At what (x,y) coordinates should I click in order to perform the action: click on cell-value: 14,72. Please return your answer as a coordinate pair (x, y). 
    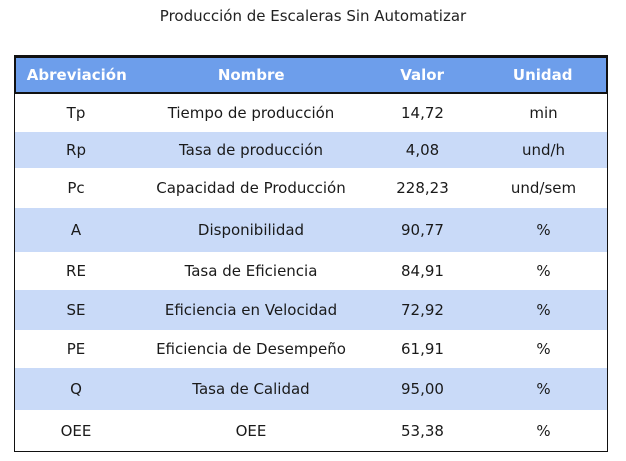
    Looking at the image, I should click on (422, 113).